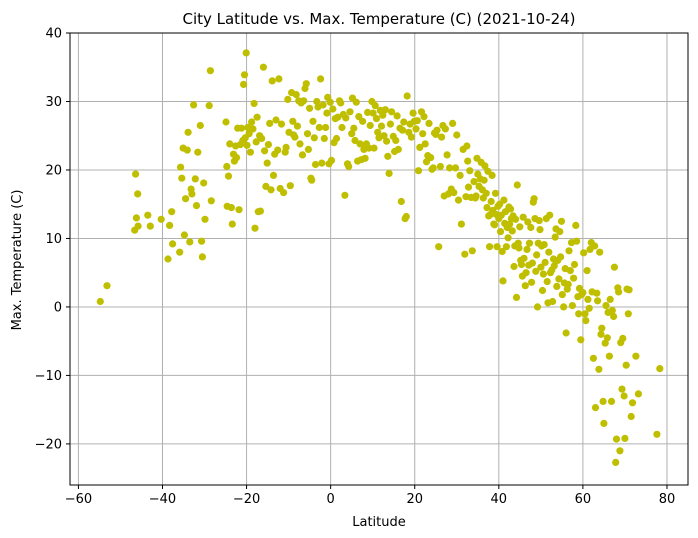  Describe the element at coordinates (17, 260) in the screenshot. I see `y-axis-label: Max. Temperature (C)` at that location.